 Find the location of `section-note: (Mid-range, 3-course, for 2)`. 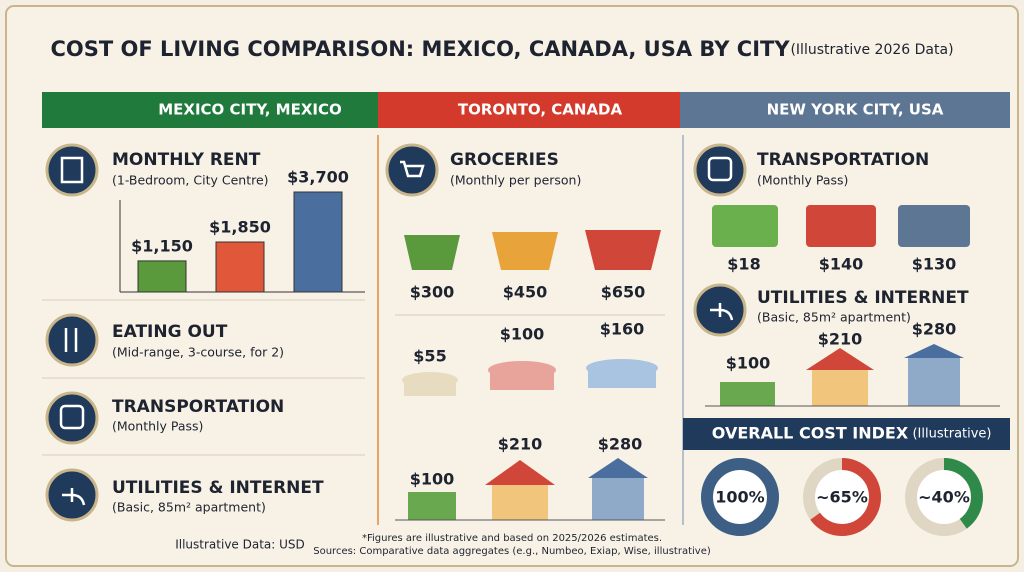

section-note: (Mid-range, 3-course, for 2) is located at coordinates (198, 352).